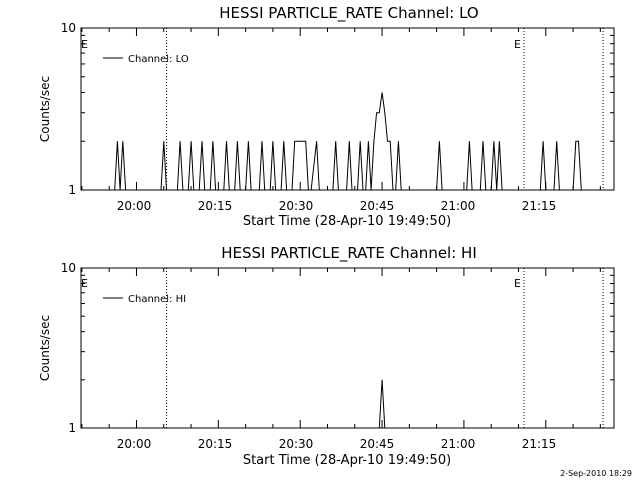 The height and width of the screenshot is (480, 640). What do you see at coordinates (382, 404) in the screenshot?
I see `series-line` at bounding box center [382, 404].